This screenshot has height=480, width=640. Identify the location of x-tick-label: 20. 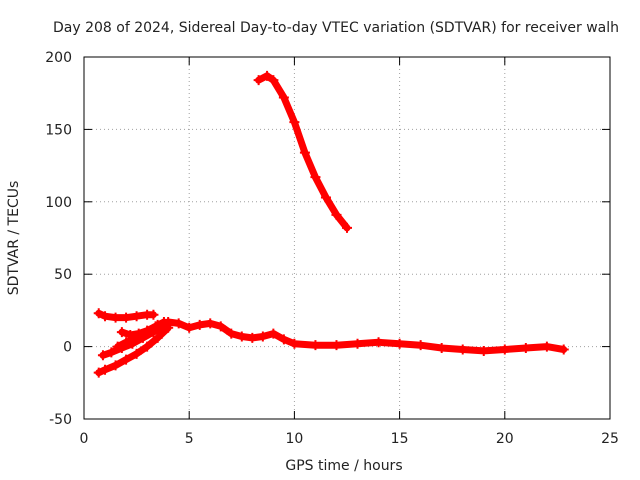
(505, 439).